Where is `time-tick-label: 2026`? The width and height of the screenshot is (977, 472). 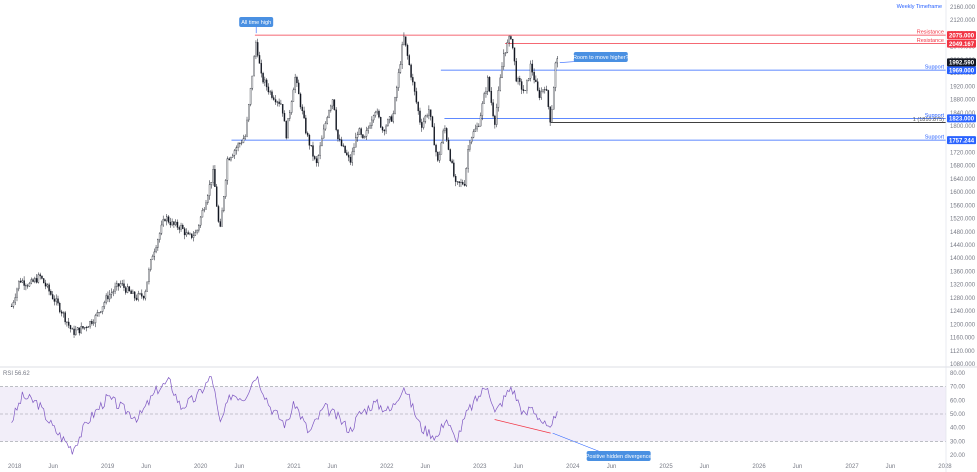
time-tick-label: 2026 is located at coordinates (759, 467).